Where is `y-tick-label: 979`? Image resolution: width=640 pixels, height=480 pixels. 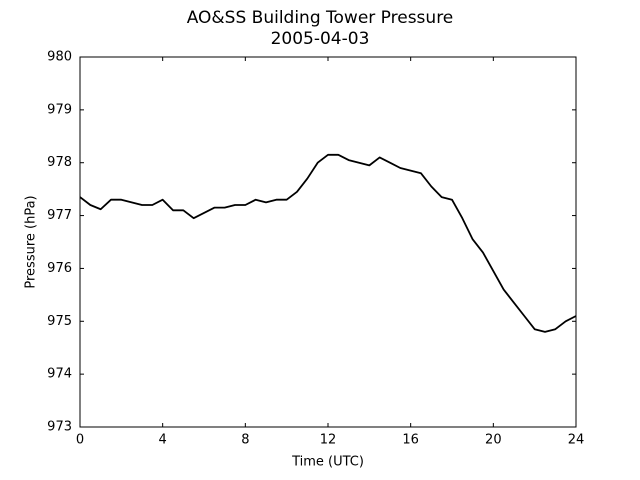 y-tick-label: 979 is located at coordinates (59, 109).